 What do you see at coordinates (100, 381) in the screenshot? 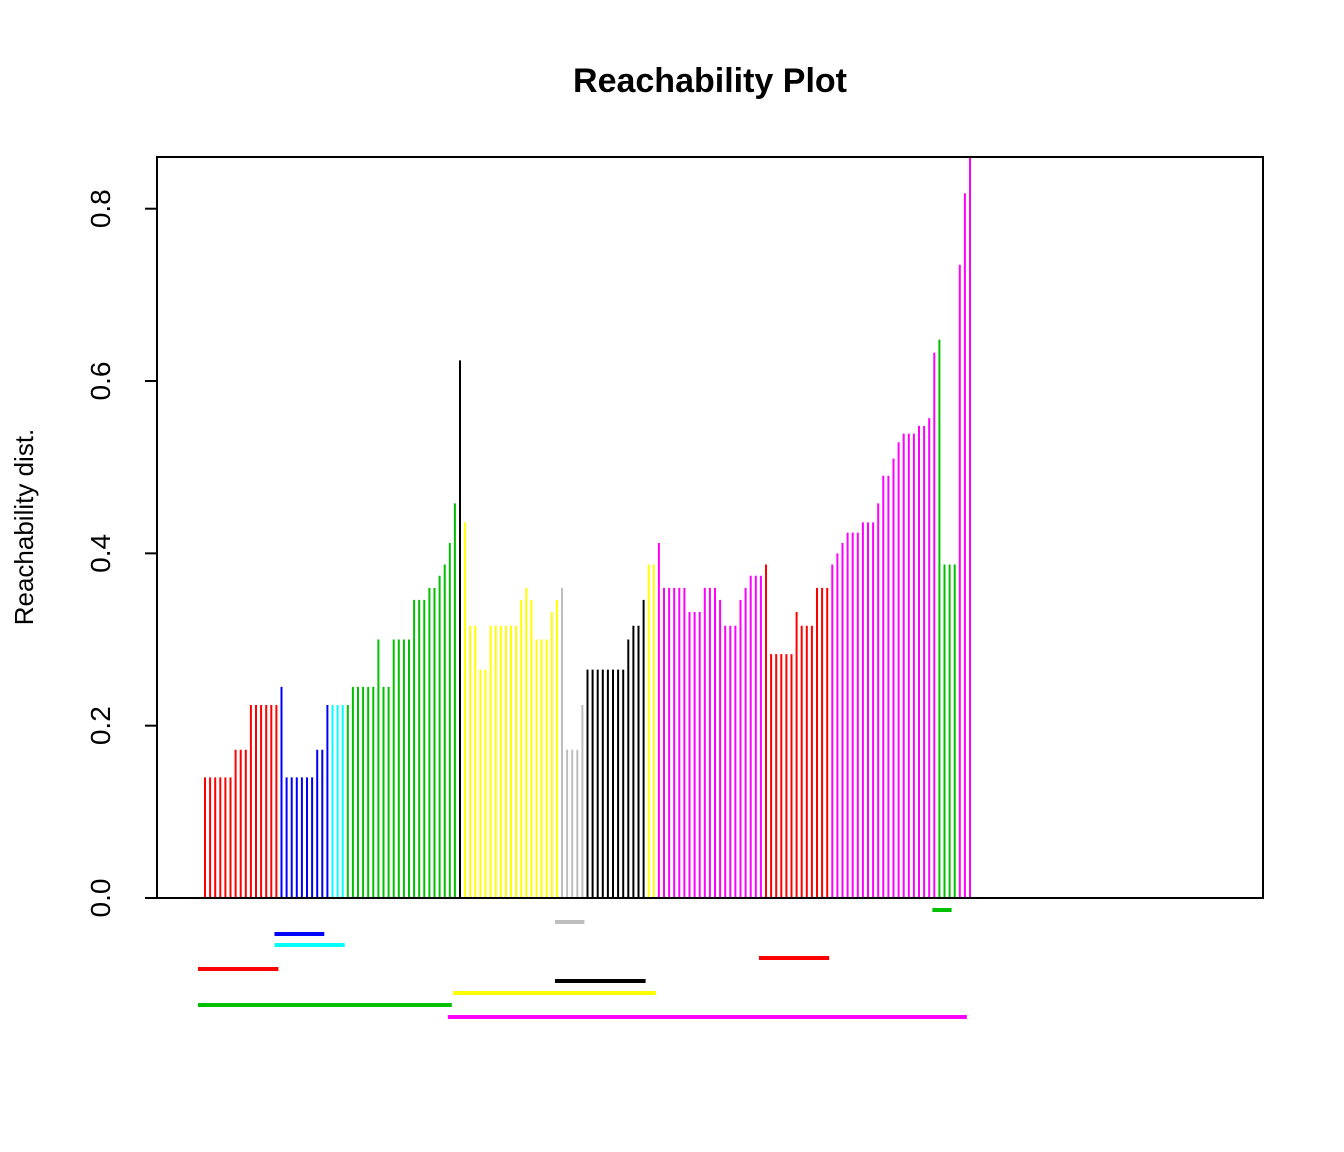
I see `y-tick-label: 0.6` at bounding box center [100, 381].